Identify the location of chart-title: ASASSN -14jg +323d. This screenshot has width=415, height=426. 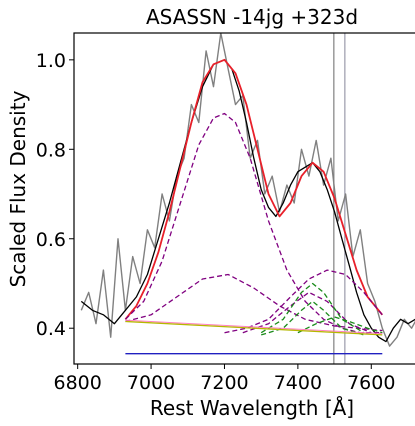
(252, 17).